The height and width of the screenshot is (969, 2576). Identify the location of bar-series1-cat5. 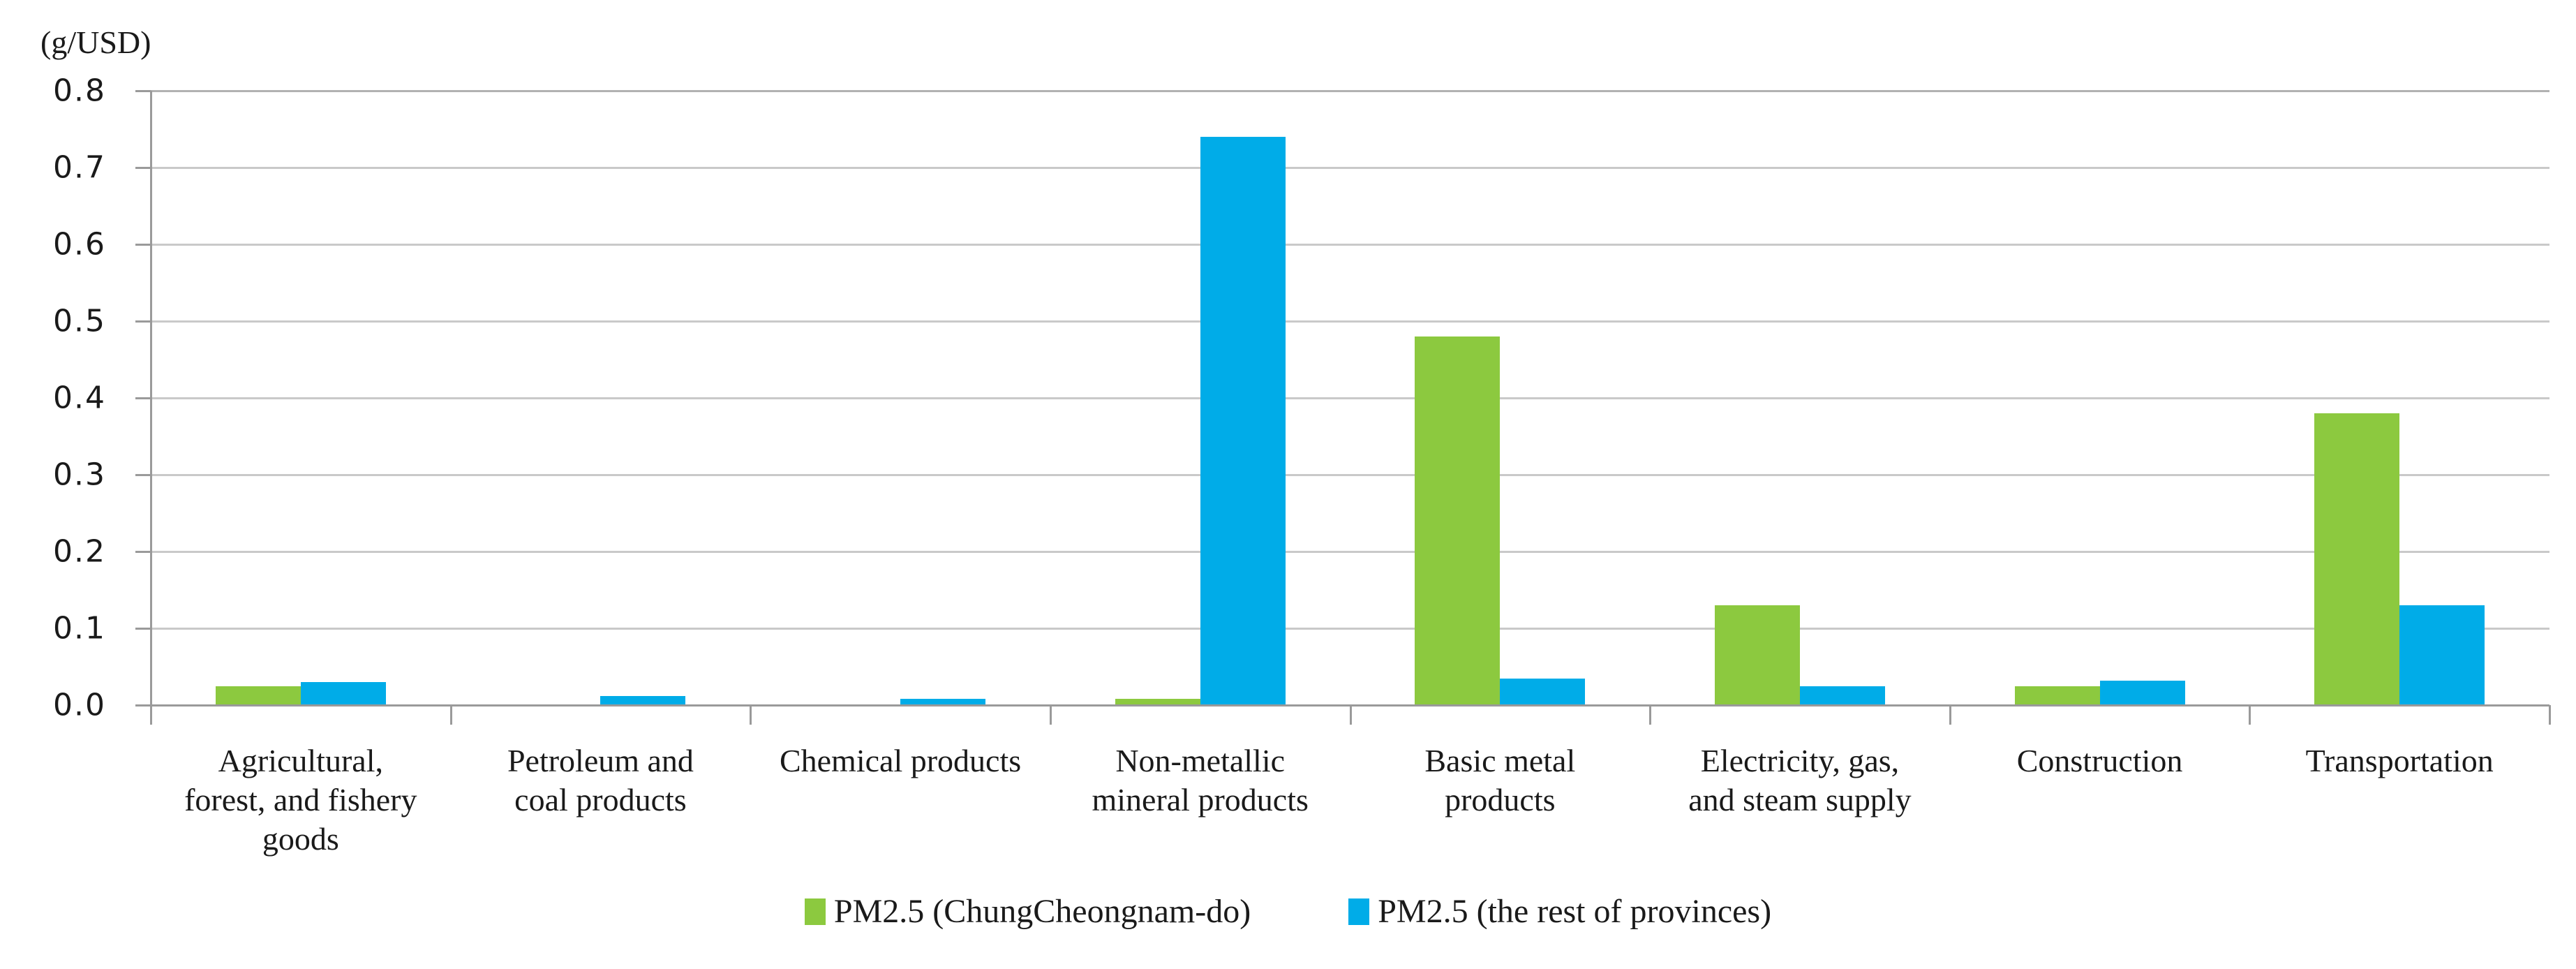
(1458, 520).